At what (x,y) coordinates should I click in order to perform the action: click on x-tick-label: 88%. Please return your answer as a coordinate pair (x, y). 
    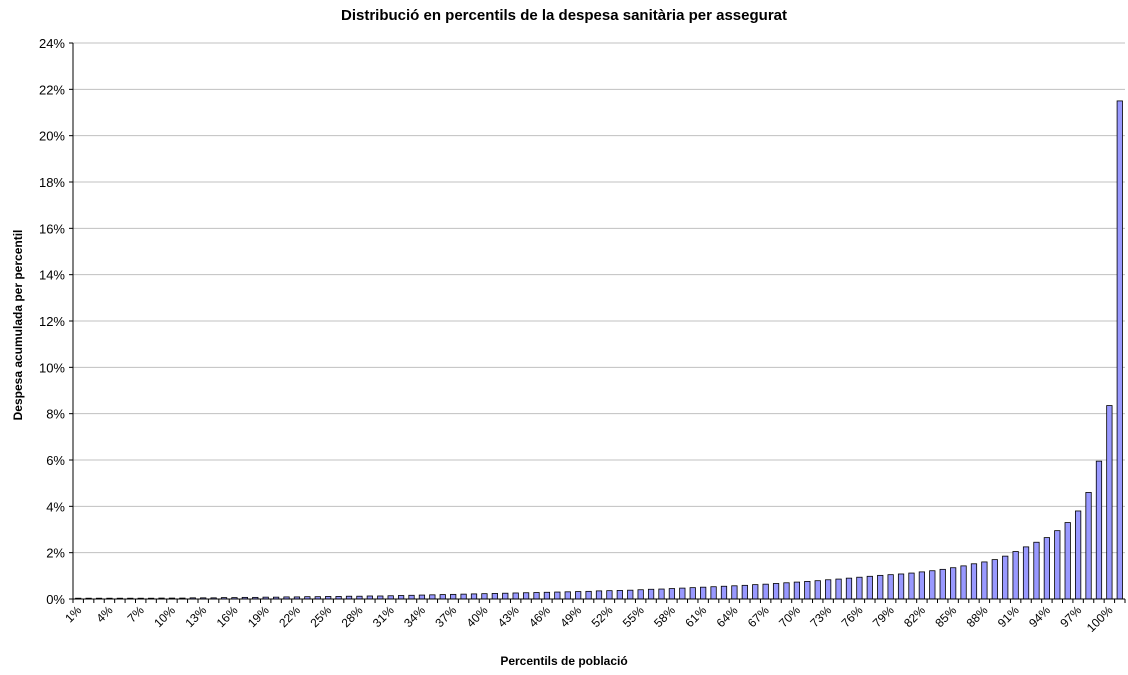
    Looking at the image, I should click on (977, 616).